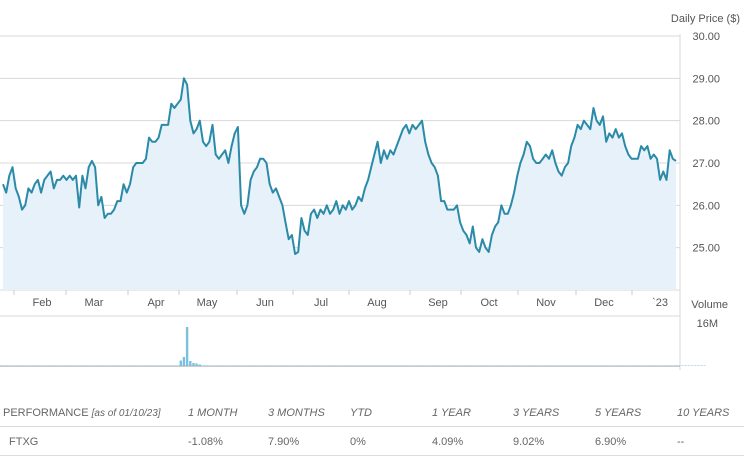 The height and width of the screenshot is (457, 744). Describe the element at coordinates (321, 303) in the screenshot. I see `x-tick-label: Jul` at that location.